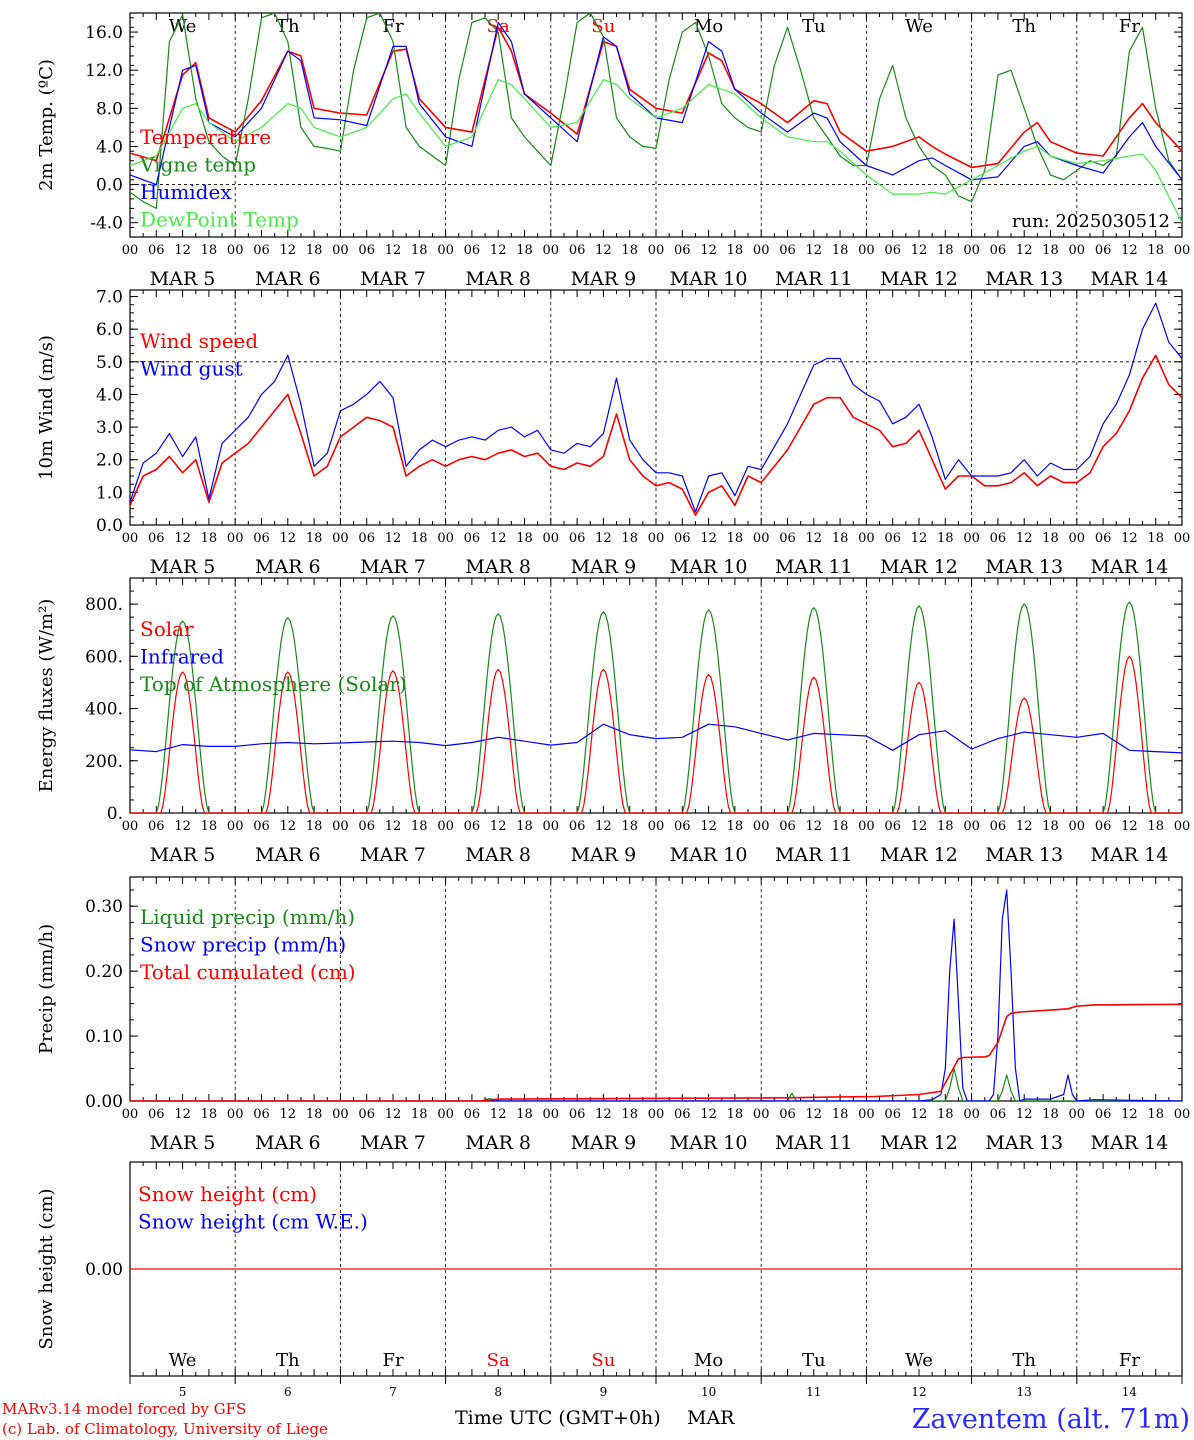 The height and width of the screenshot is (1440, 1194). Describe the element at coordinates (288, 1392) in the screenshot. I see `day-number-label: 6` at that location.